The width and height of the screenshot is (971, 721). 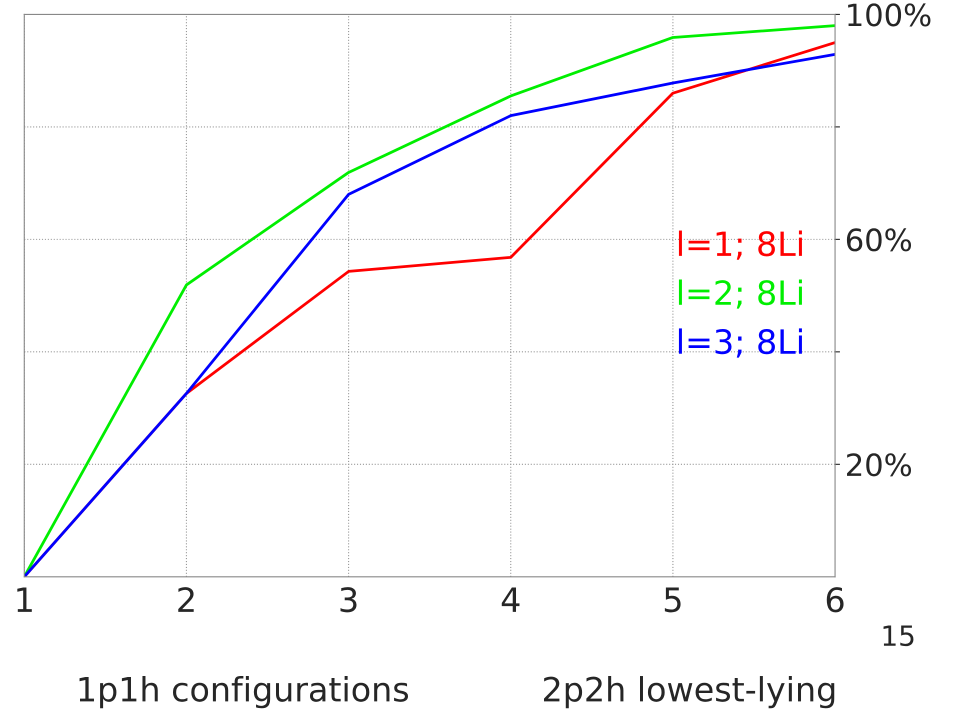 I want to click on text: l=2; 8Li, so click(x=740, y=294).